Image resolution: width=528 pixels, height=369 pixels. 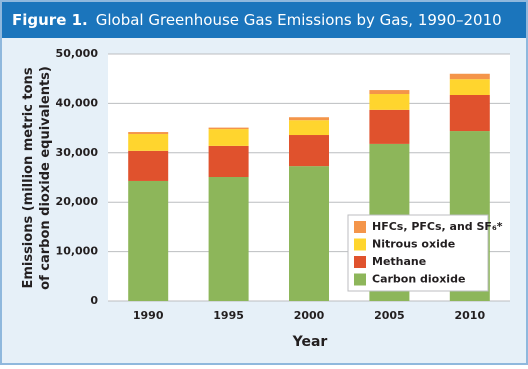 I want to click on figure-label: Figure 1., so click(x=50, y=20).